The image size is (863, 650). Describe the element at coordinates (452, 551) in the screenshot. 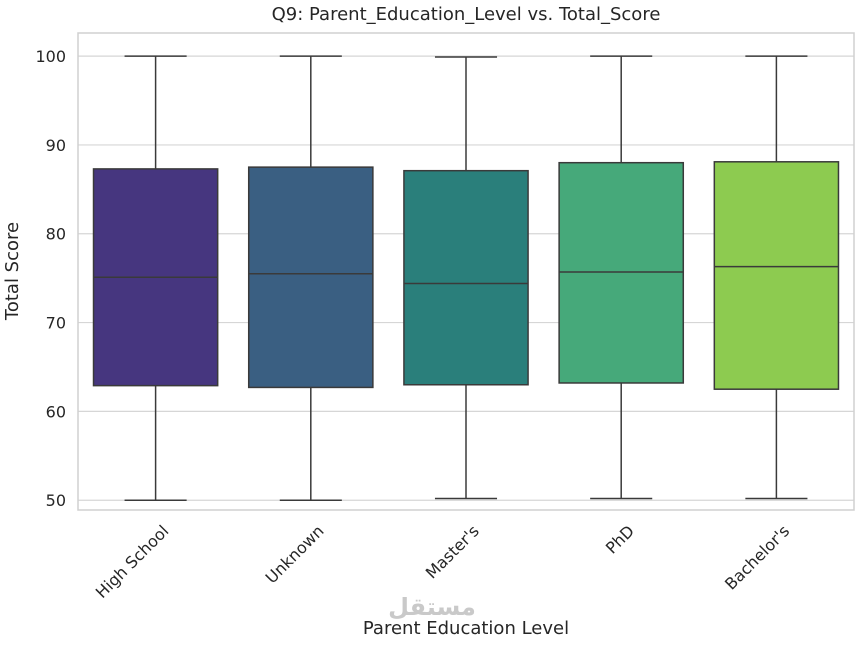

I see `x-tick-label: Master's` at that location.